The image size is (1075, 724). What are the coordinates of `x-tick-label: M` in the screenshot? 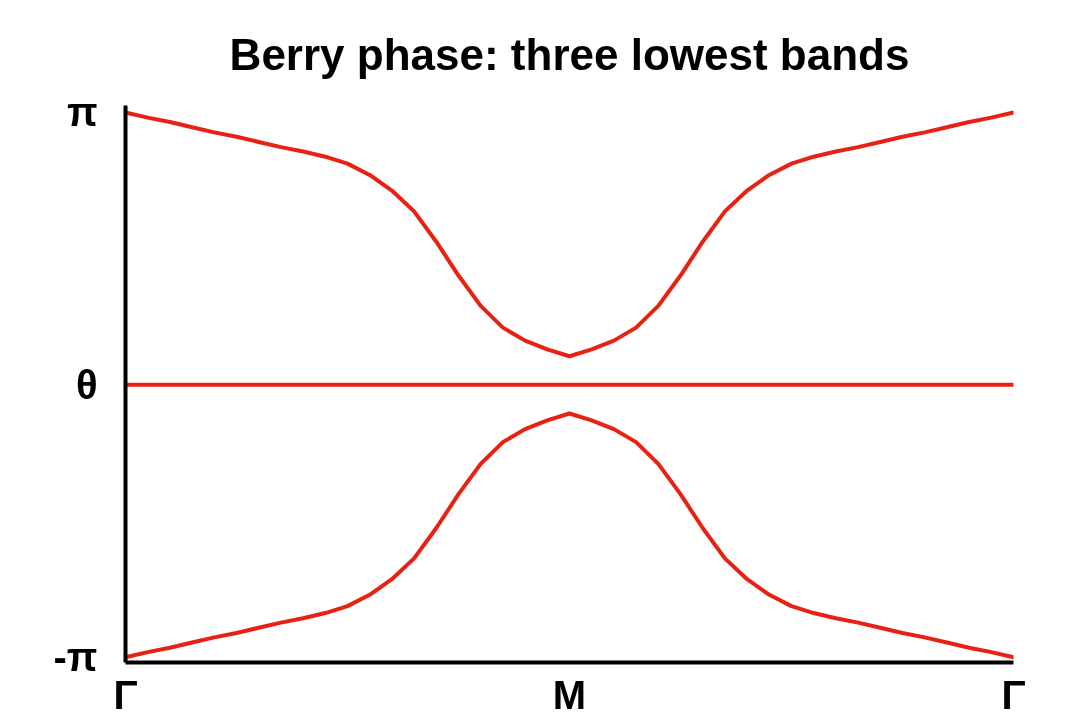 It's located at (569, 694).